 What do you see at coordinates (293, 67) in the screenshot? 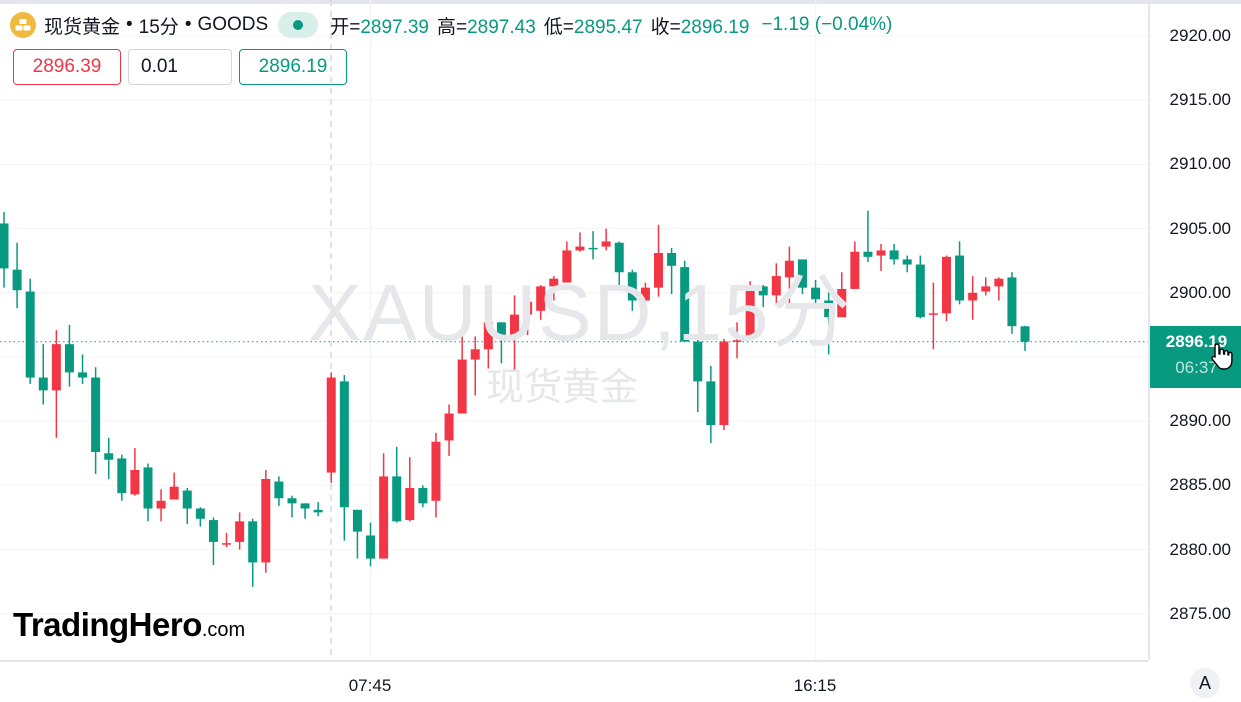
I see `buy-button: 2896.19` at bounding box center [293, 67].